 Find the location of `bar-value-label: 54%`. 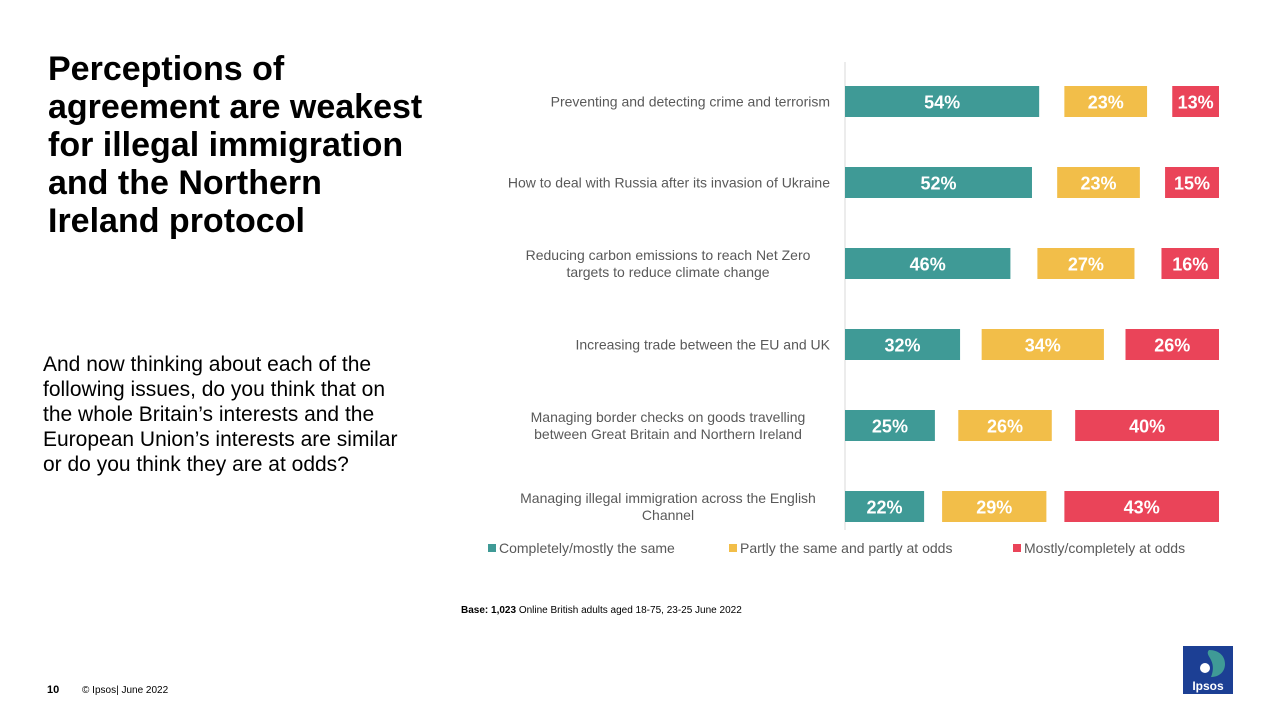

bar-value-label: 54% is located at coordinates (942, 103).